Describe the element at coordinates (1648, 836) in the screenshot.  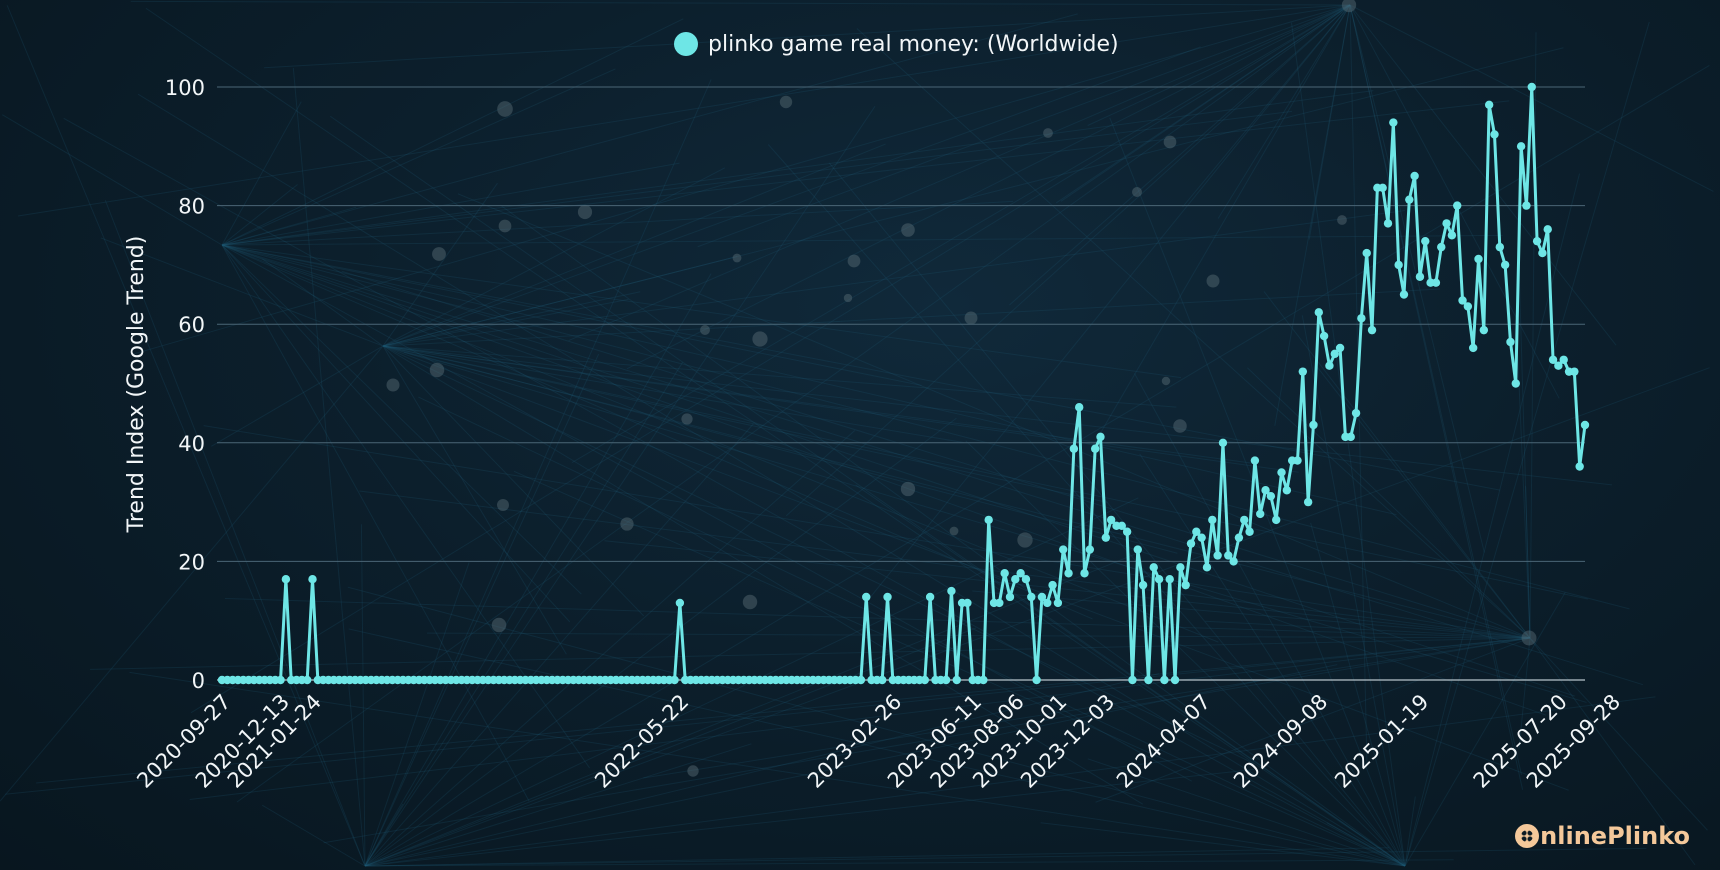
I see `brand-text-part2: Plinko` at that location.